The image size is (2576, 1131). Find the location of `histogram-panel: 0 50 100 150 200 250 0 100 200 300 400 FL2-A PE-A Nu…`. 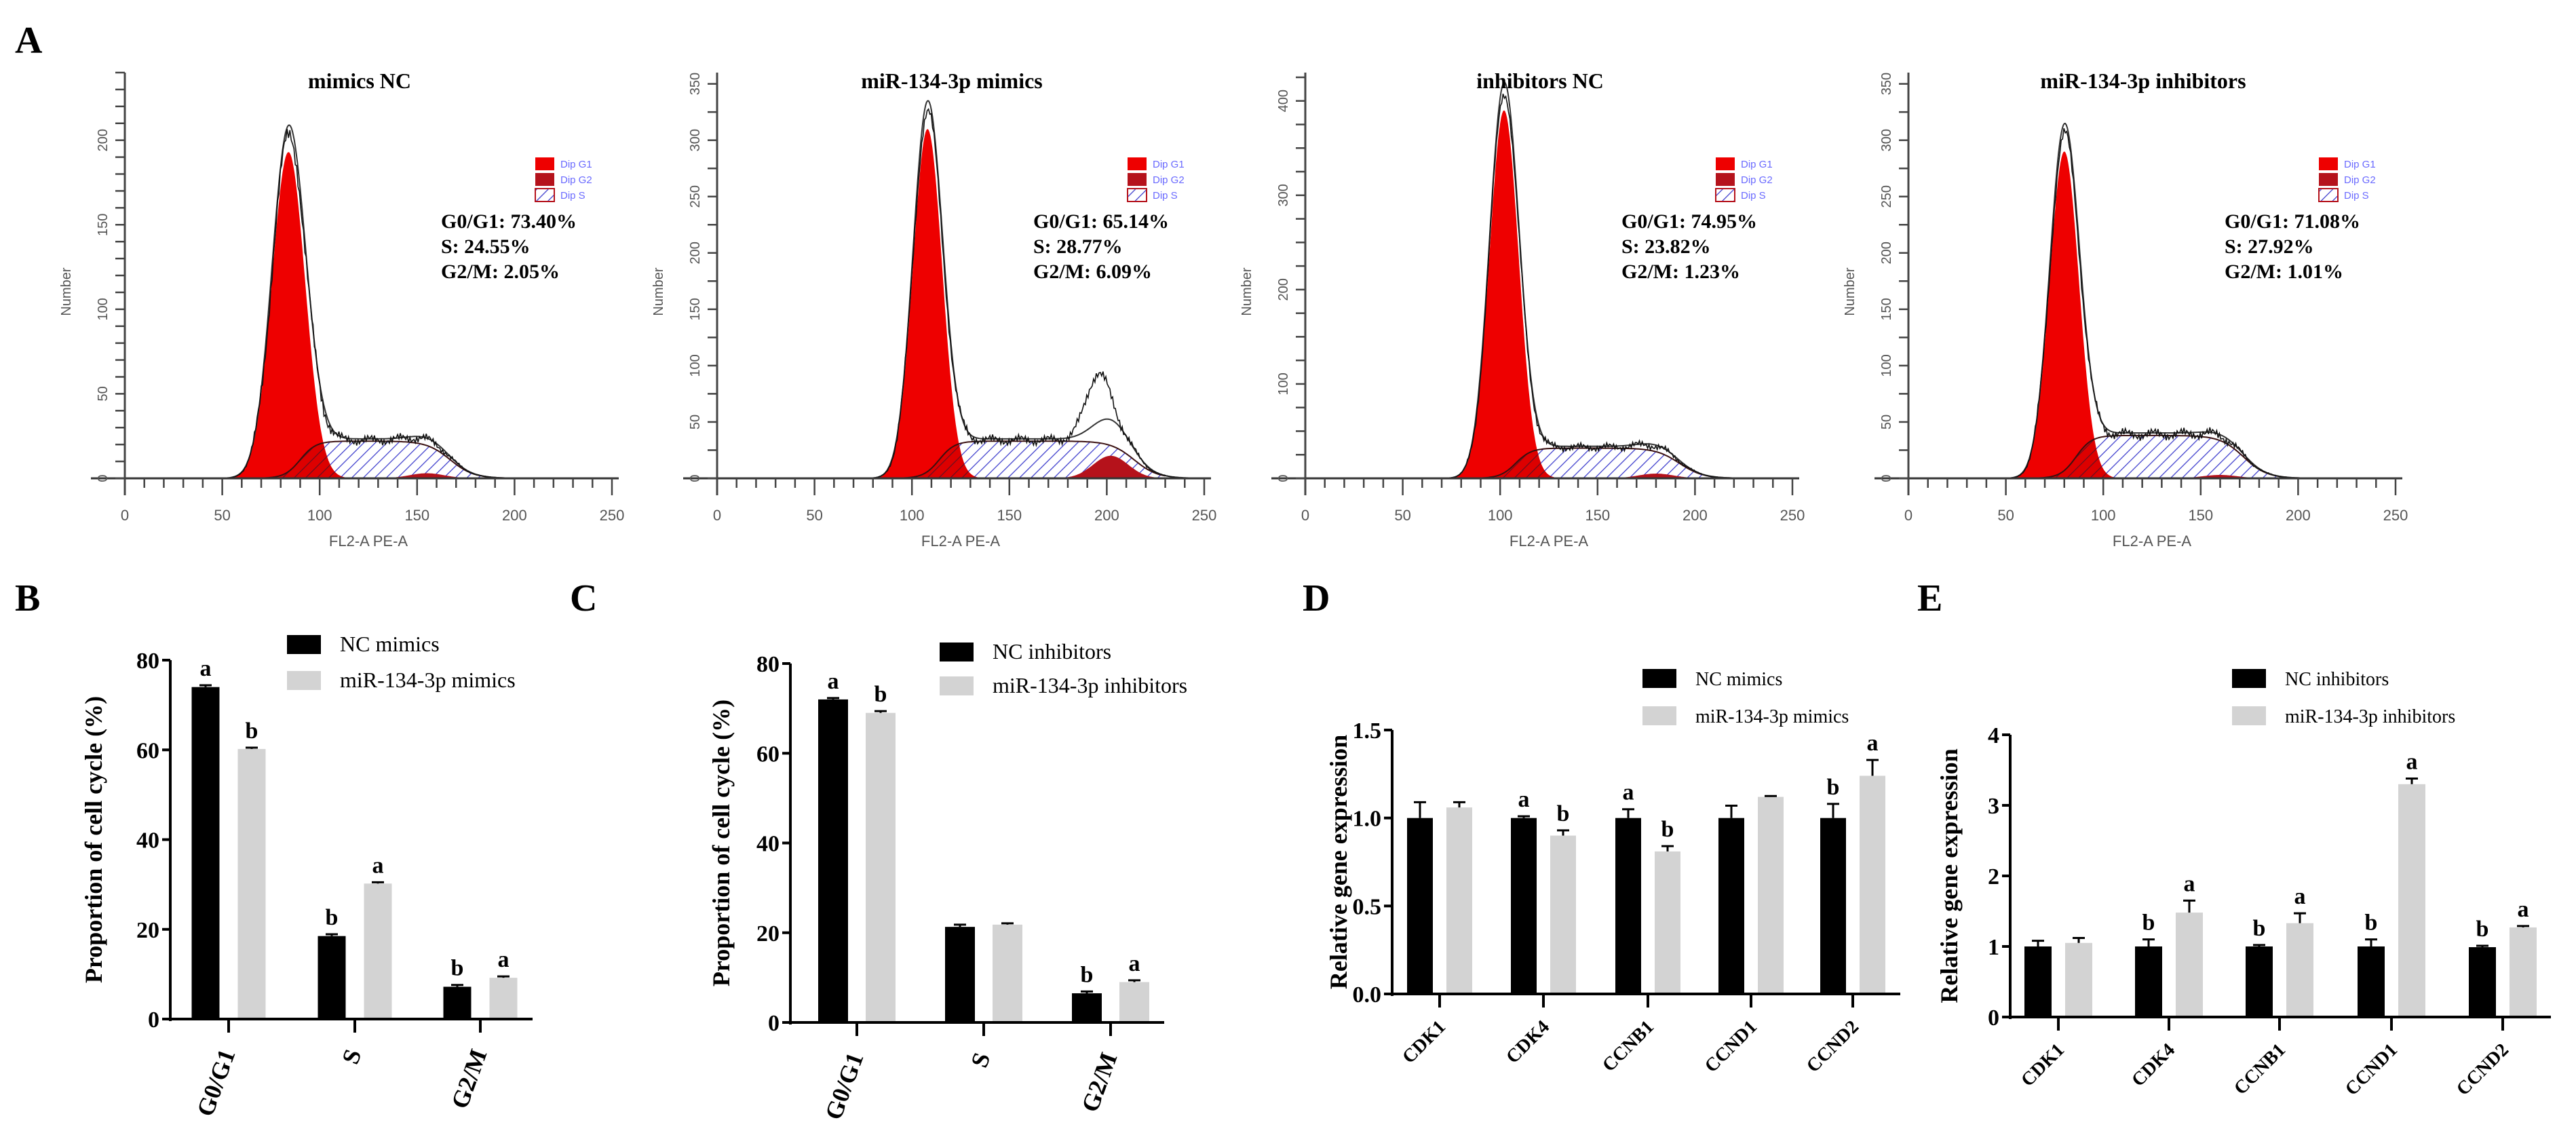

histogram-panel: 0 50 100 150 200 250 0 100 200 300 400 FL2-A PE-A Nu… is located at coordinates (1522, 309).